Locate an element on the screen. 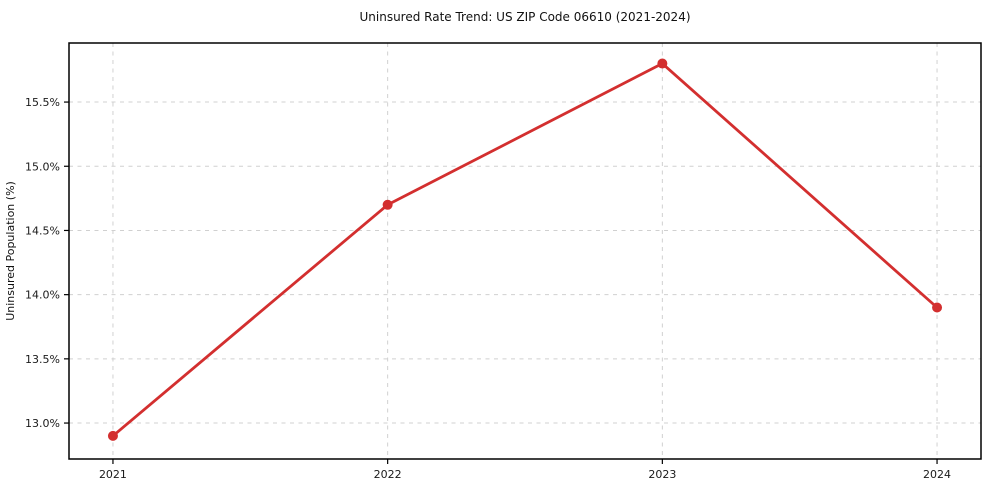 The width and height of the screenshot is (989, 490). y-axis-label: Uninsured Population (%) is located at coordinates (10, 251).